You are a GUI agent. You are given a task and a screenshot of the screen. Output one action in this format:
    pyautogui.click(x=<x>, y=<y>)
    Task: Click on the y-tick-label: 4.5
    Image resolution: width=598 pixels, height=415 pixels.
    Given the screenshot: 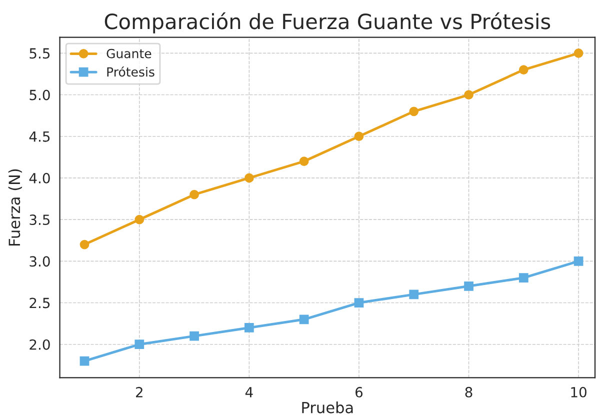 What is the action you would take?
    pyautogui.click(x=39, y=137)
    